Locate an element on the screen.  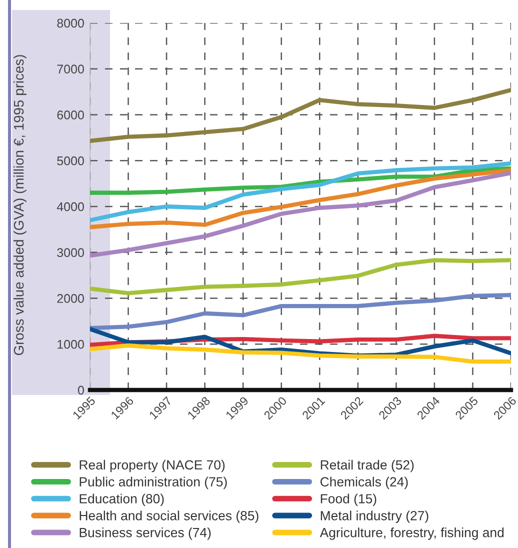
y-tick-label: 7000 is located at coordinates (70, 69).